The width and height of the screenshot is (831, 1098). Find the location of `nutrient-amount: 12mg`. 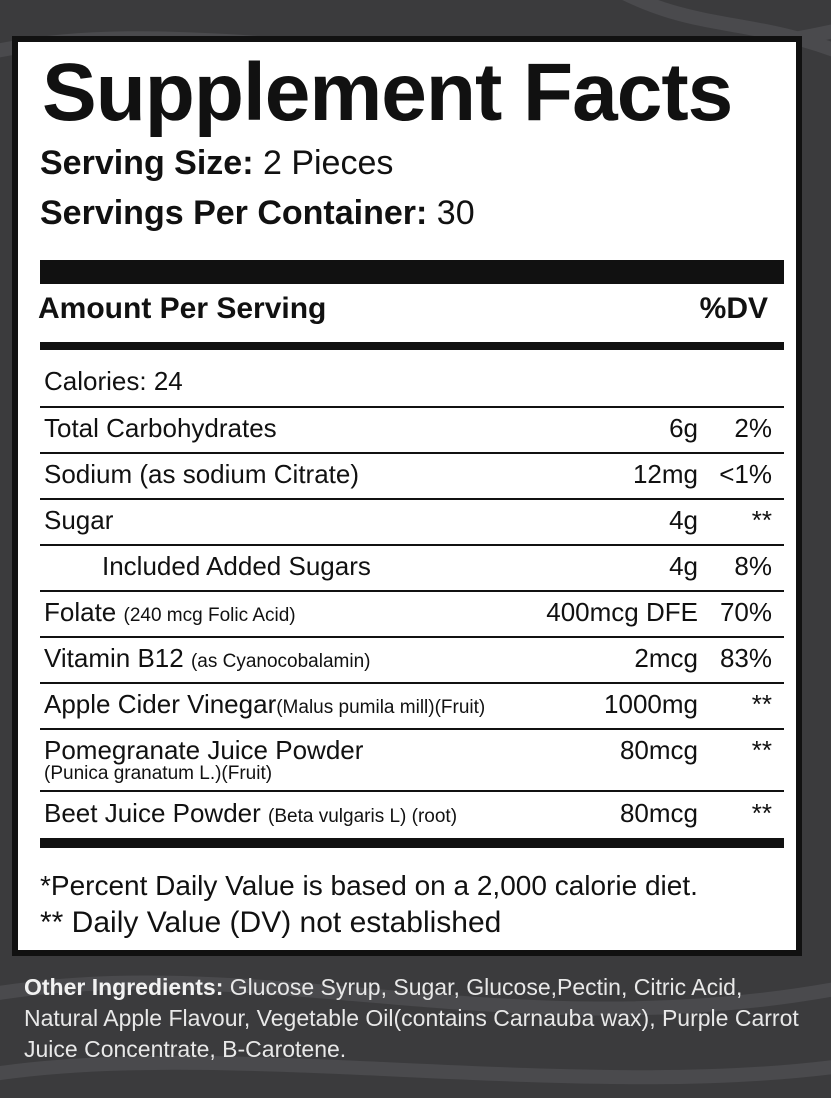

nutrient-amount: 12mg is located at coordinates (665, 474).